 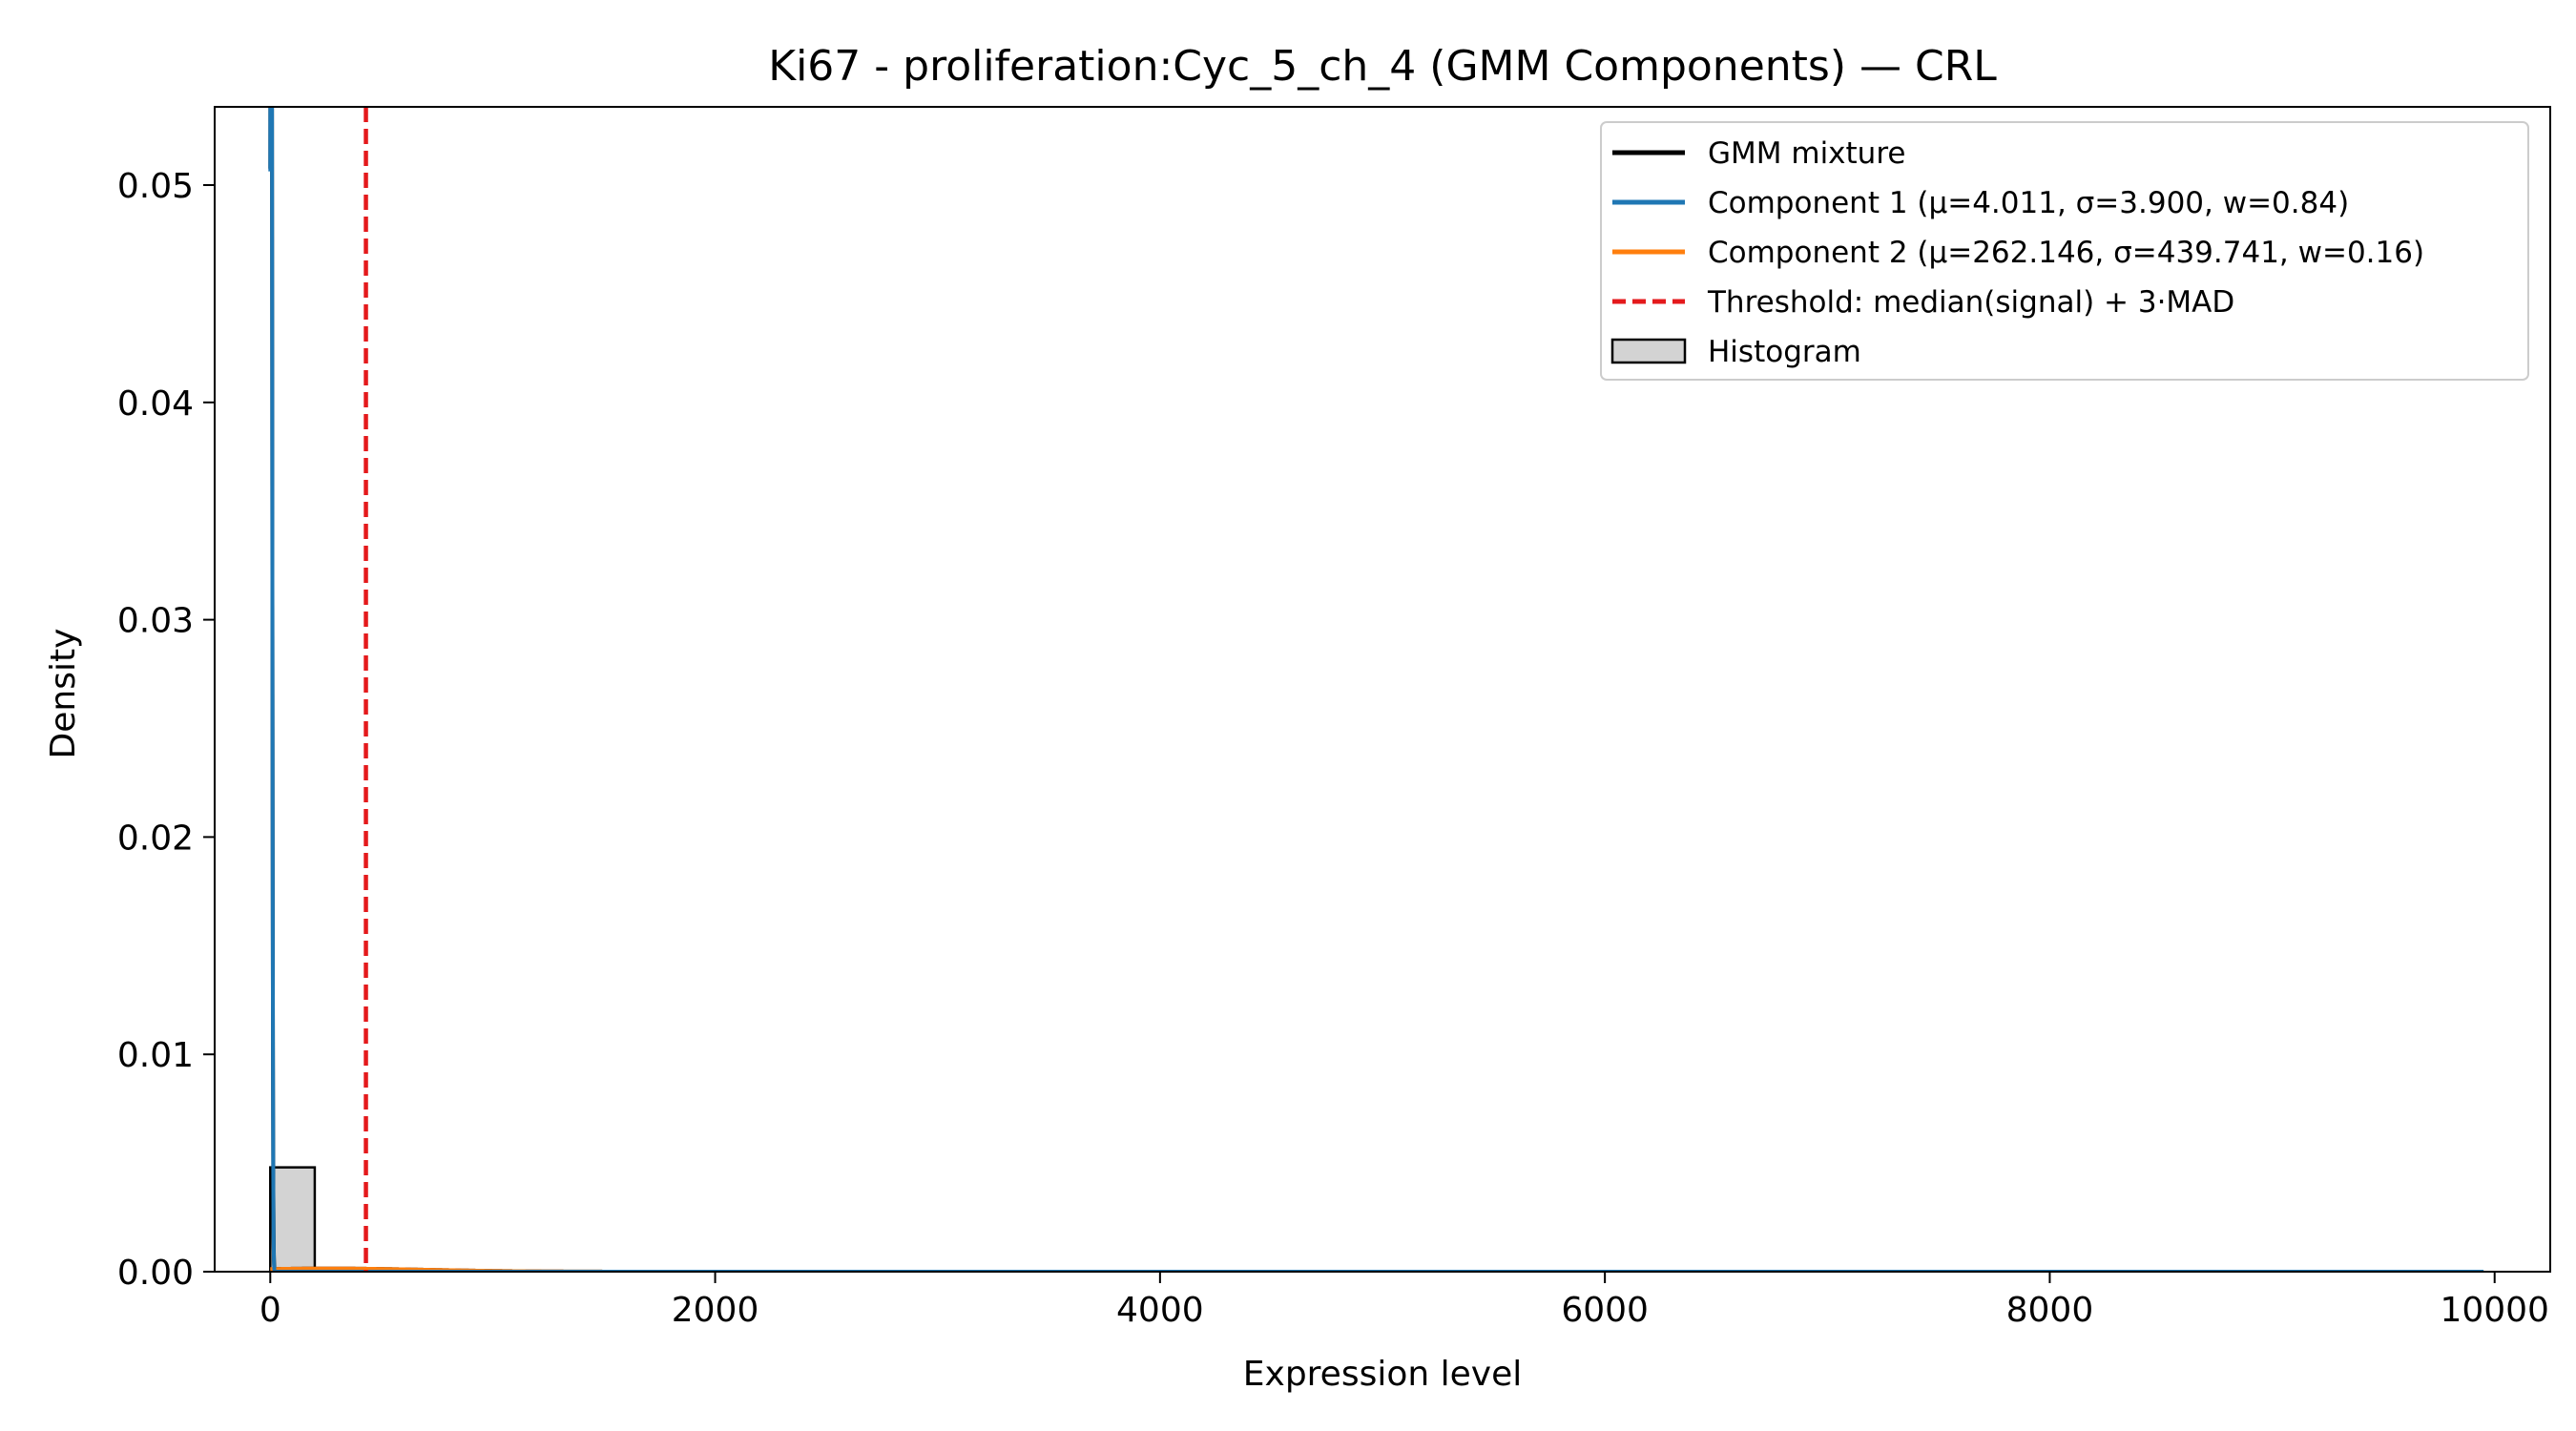 I want to click on legend-label: GMM mixture, so click(x=1806, y=153).